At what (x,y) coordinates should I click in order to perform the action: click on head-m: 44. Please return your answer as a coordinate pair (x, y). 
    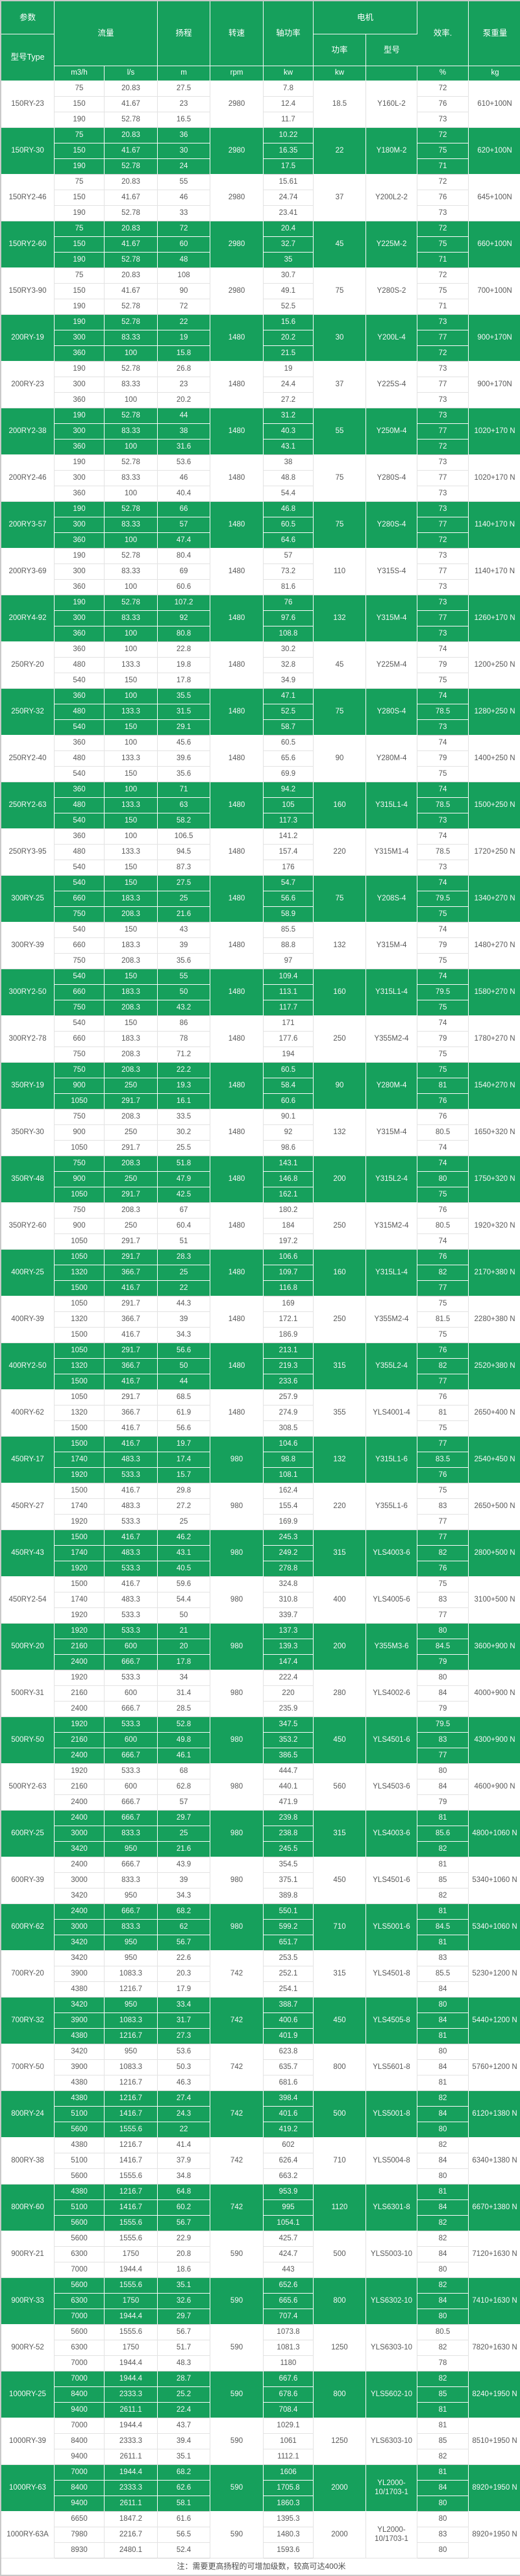
    Looking at the image, I should click on (185, 1382).